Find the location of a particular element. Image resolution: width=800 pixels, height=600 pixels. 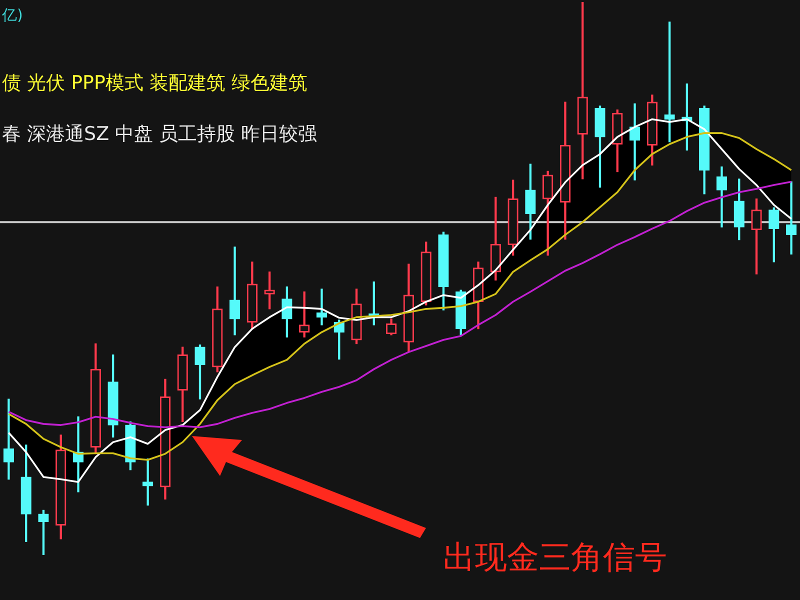

annotation: 春 深港通SZ 中盘 员工持股 昨日较强 is located at coordinates (160, 134).